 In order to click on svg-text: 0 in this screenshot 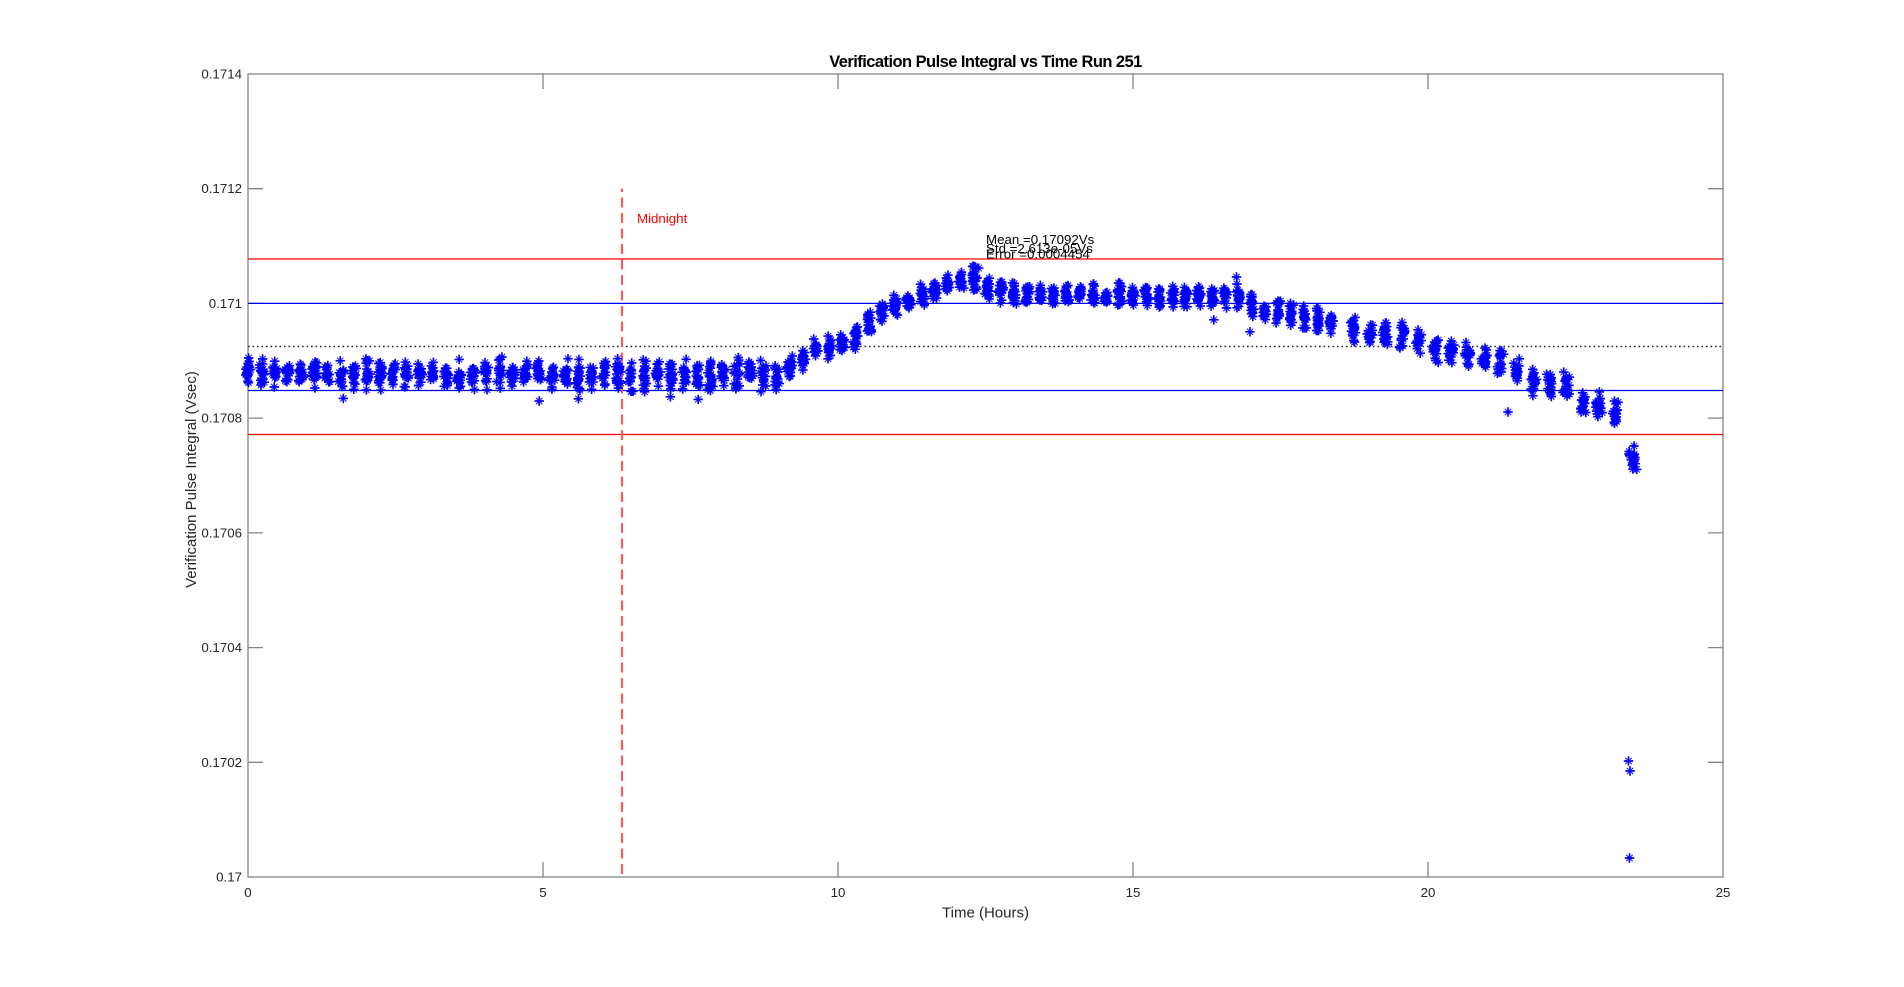, I will do `click(247, 892)`.